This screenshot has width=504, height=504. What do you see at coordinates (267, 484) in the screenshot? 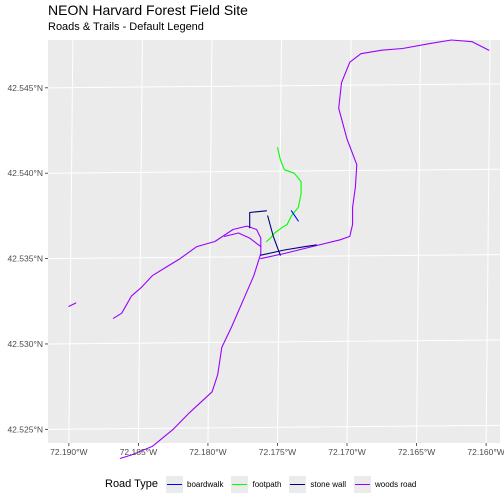
I see `legend-label-footpath: footpath` at bounding box center [267, 484].